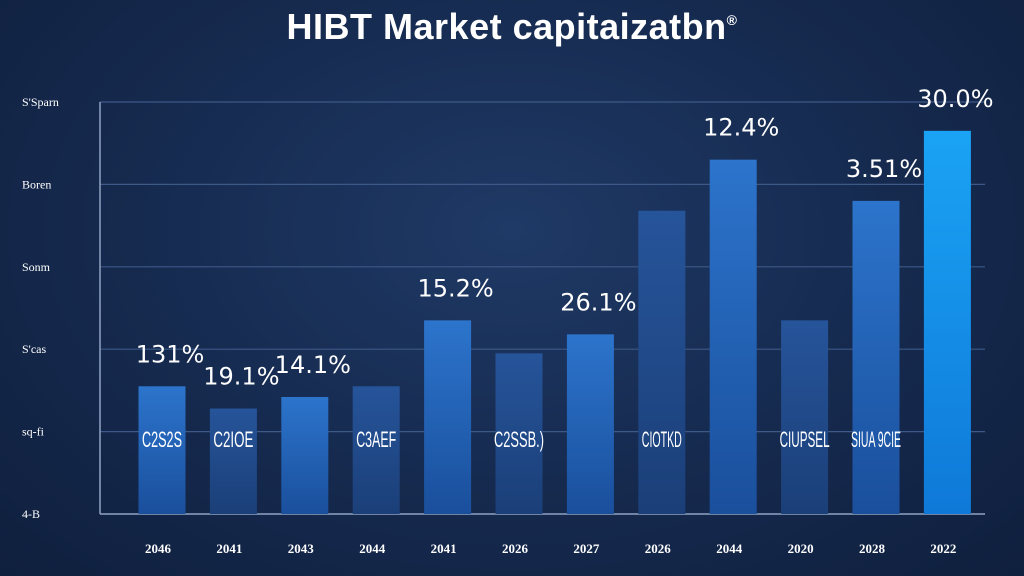  What do you see at coordinates (40, 308) in the screenshot?
I see `y-tick-labels: 4-B sq-fi S'cas Sonm Boren S'Sparn` at bounding box center [40, 308].